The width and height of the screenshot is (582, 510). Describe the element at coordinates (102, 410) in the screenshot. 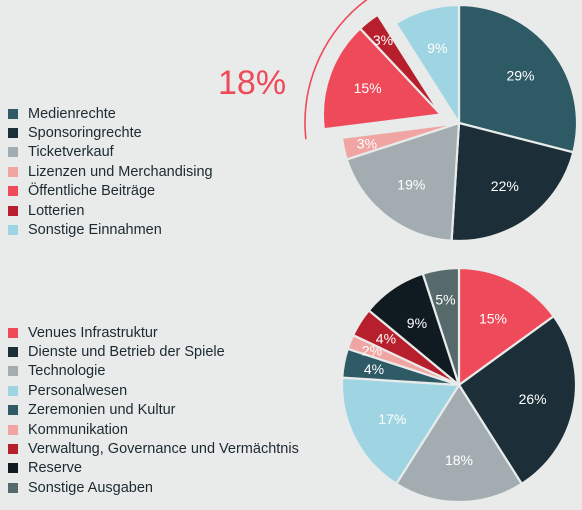

I see `legend-label: Zeremonien und Kultur` at that location.